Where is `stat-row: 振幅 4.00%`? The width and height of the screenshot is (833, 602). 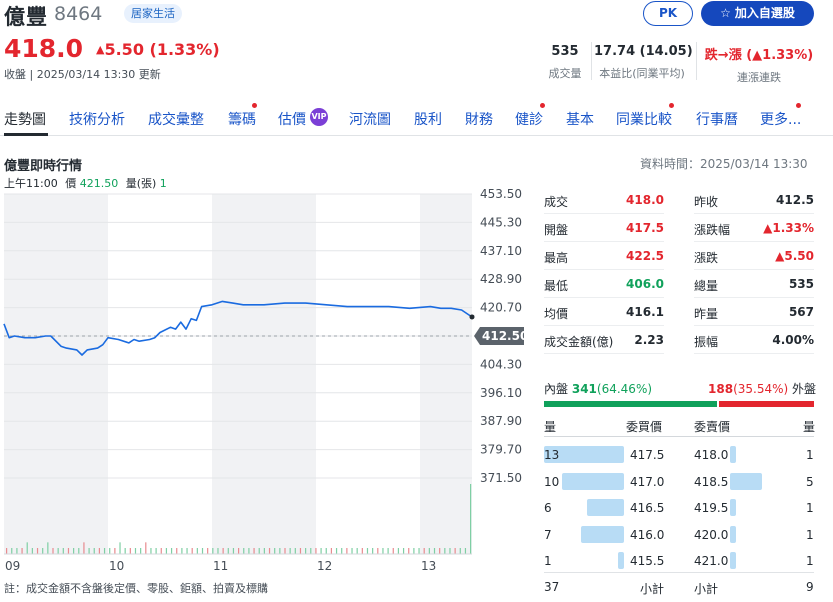
stat-row: 振幅 4.00% is located at coordinates (754, 340).